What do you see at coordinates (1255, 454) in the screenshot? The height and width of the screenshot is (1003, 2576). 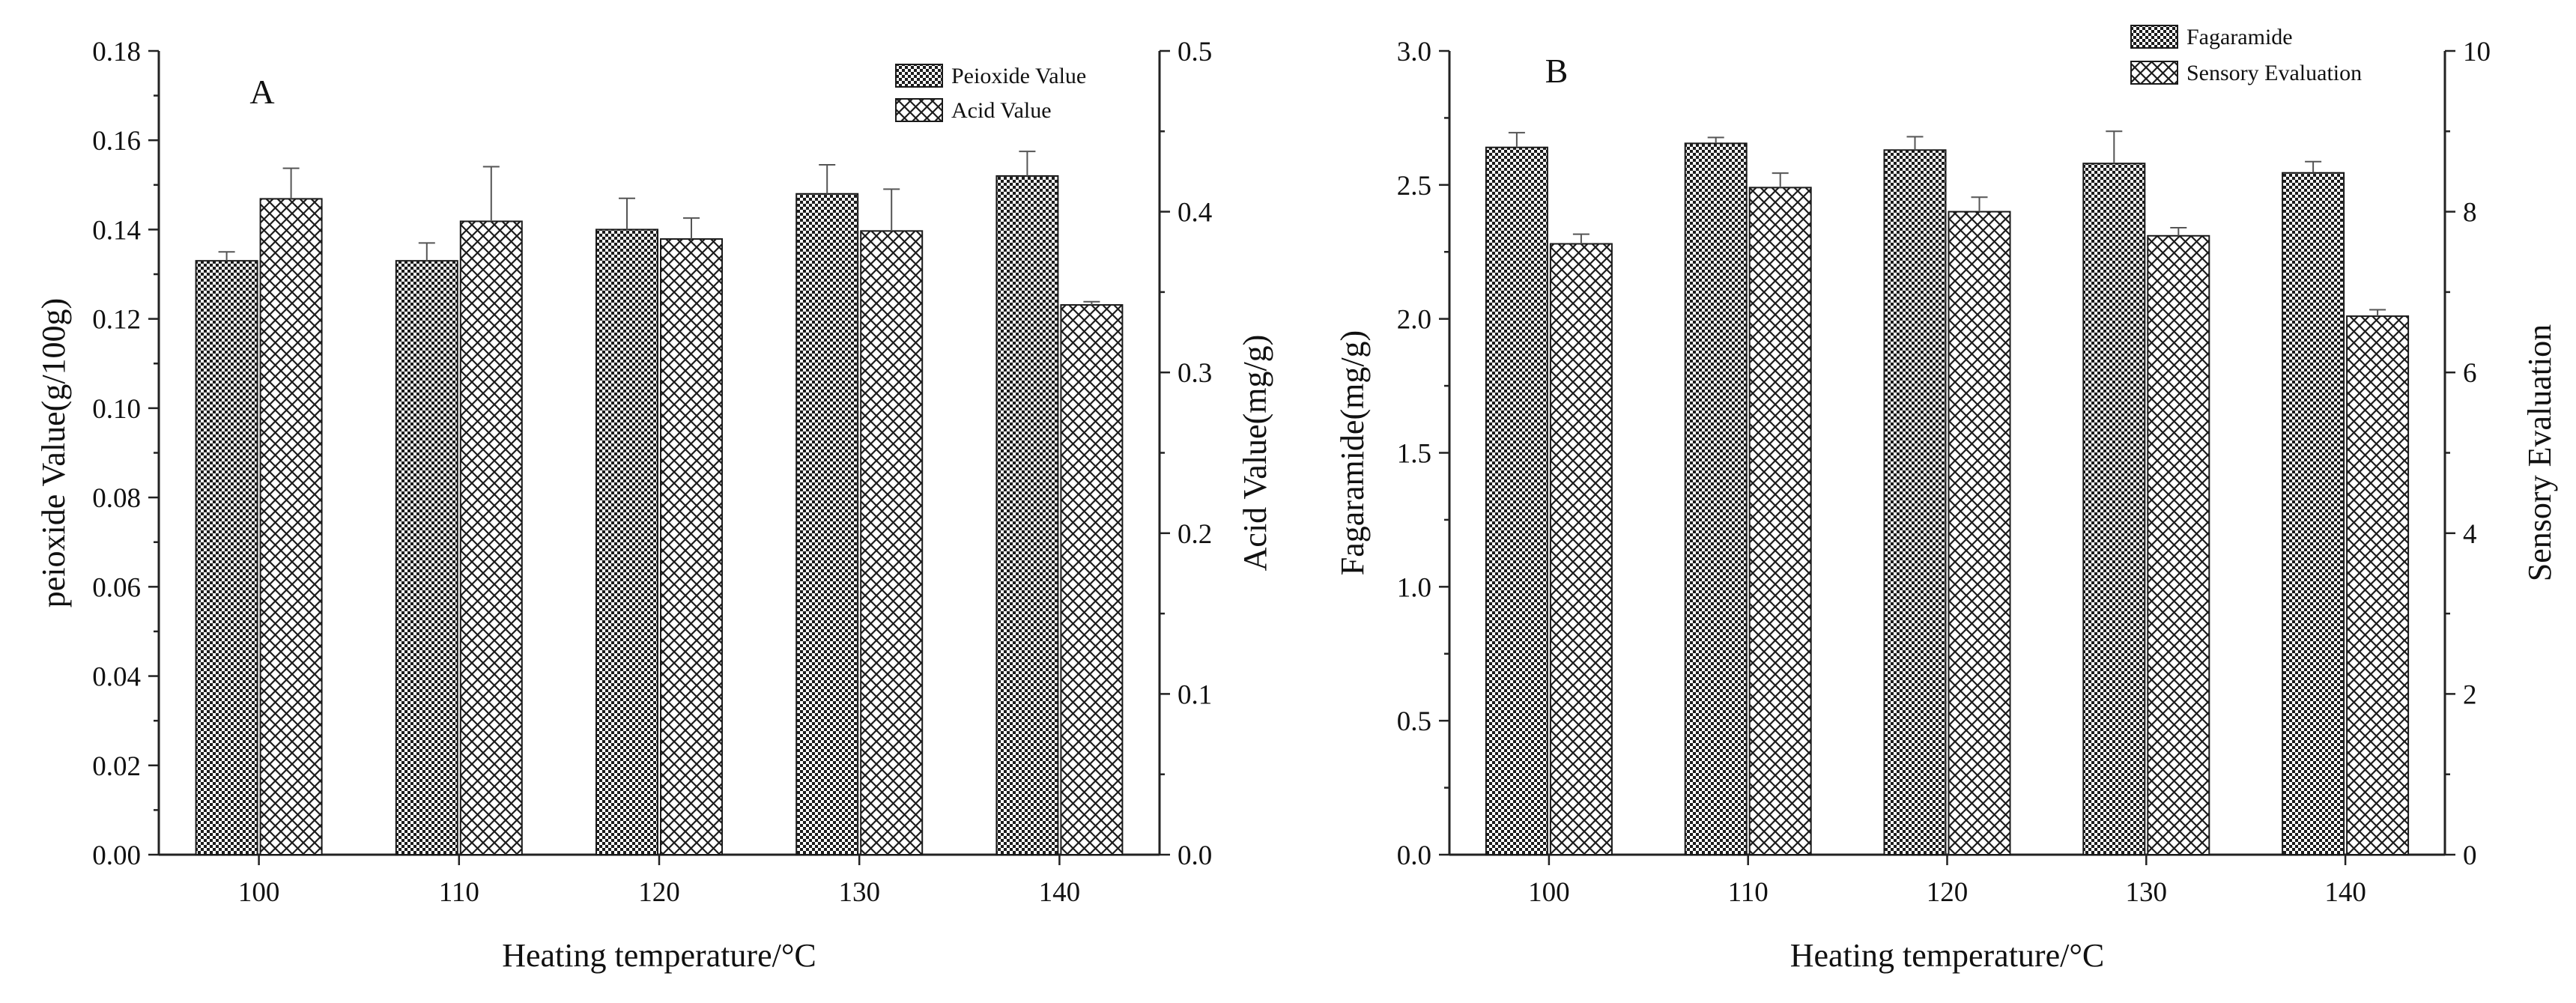 I see `panel-a-right-axis-title: Acid Value(mg/g)` at bounding box center [1255, 454].